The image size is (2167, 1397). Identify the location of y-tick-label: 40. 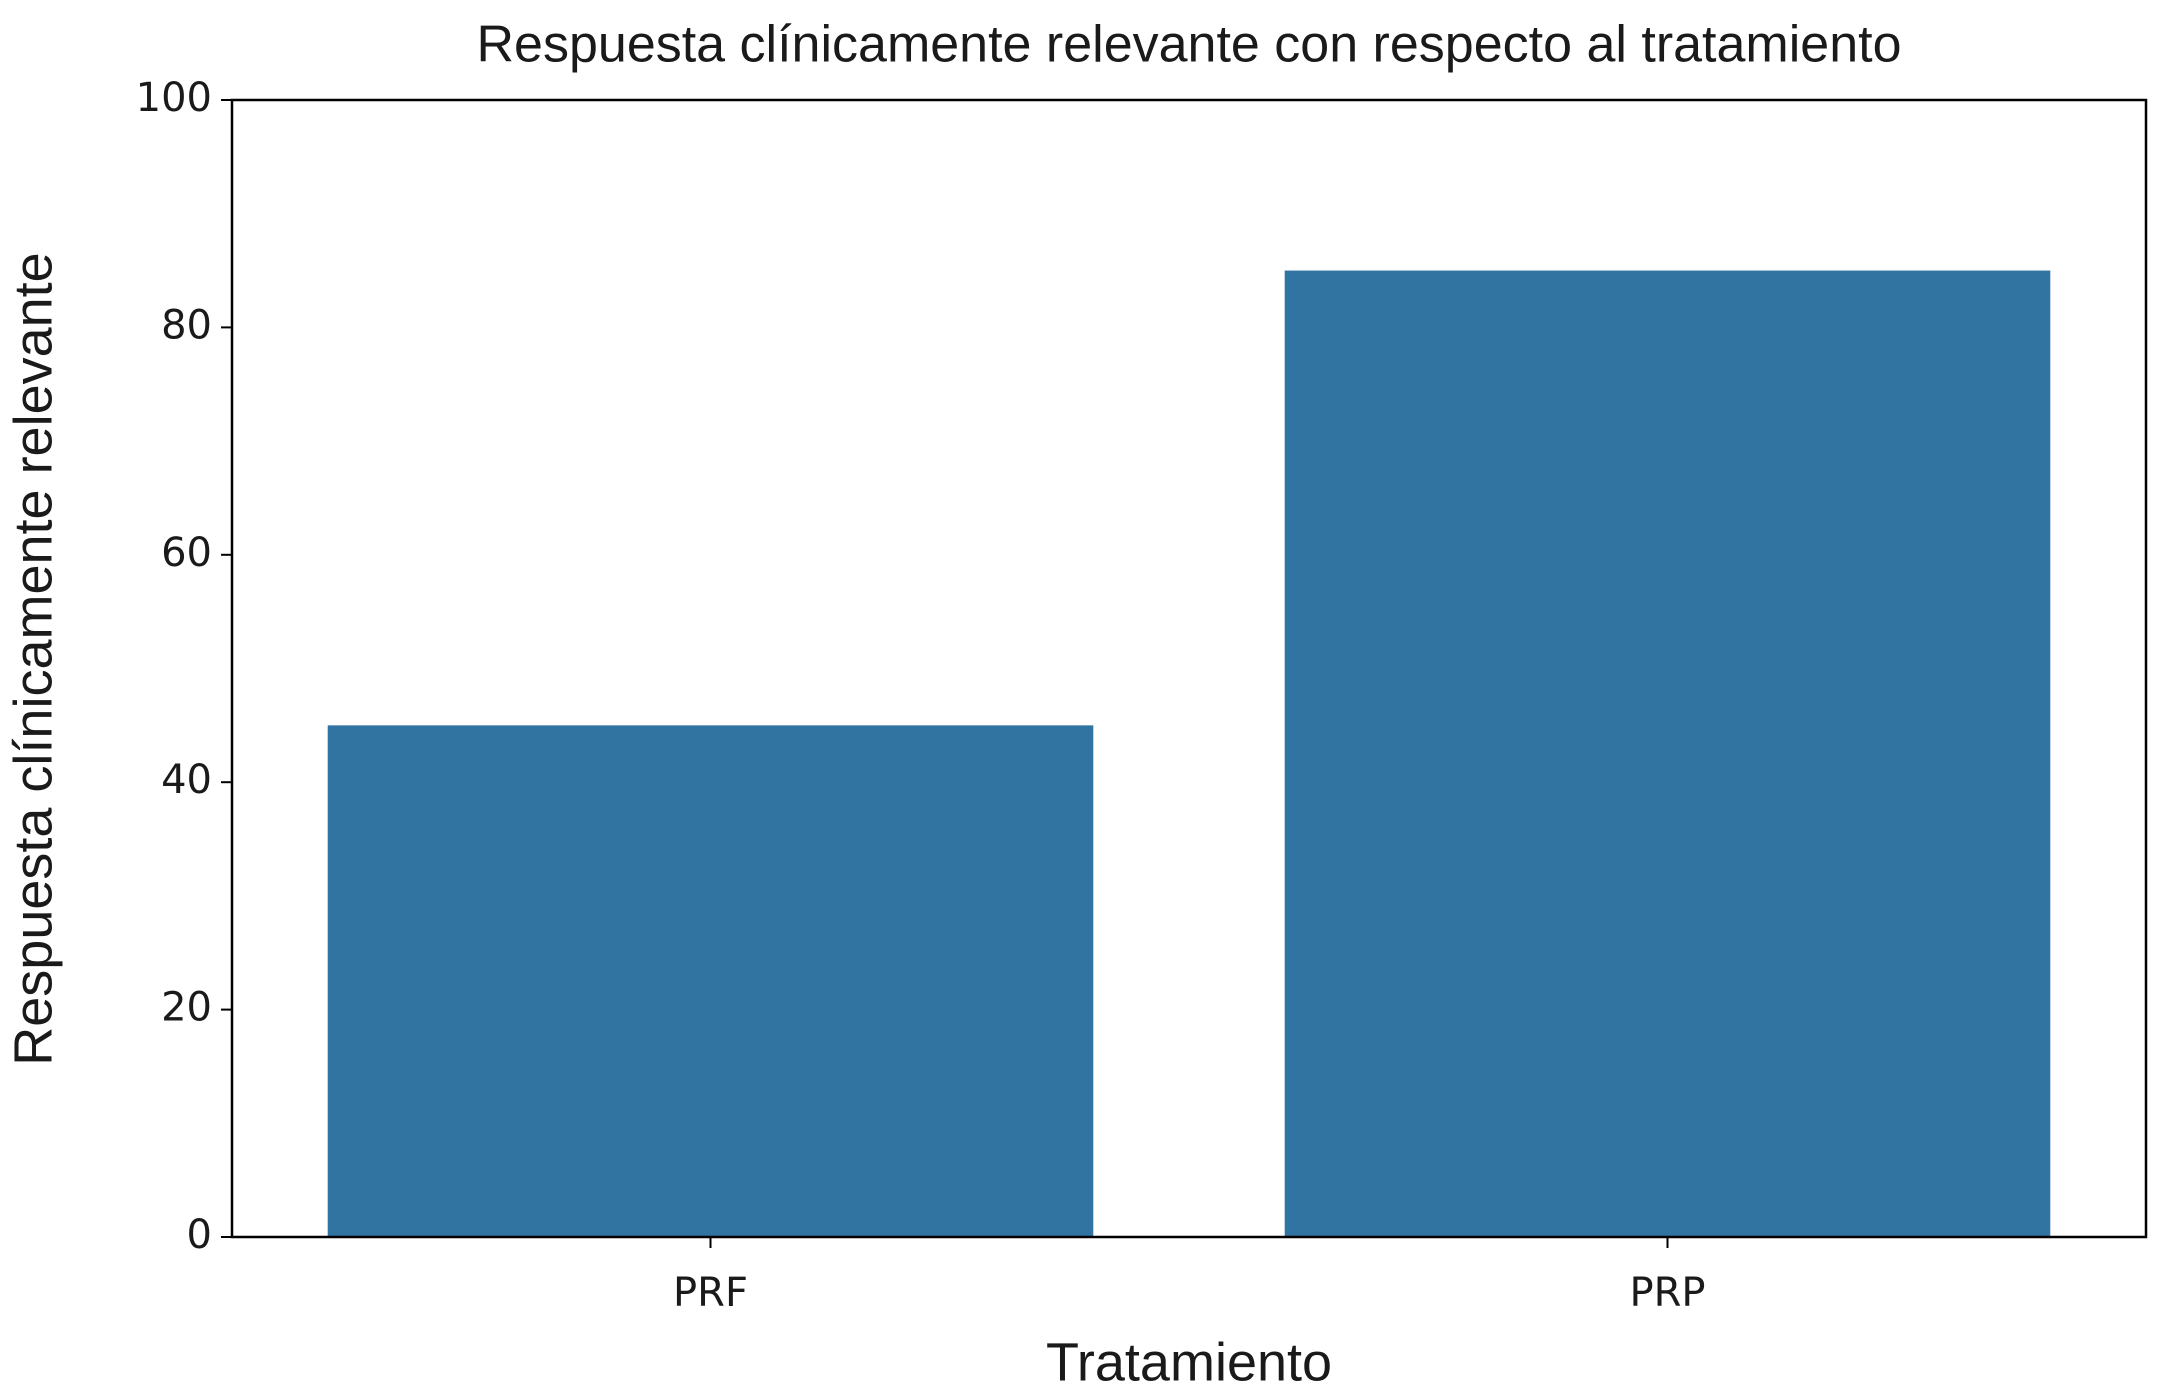
(186, 780).